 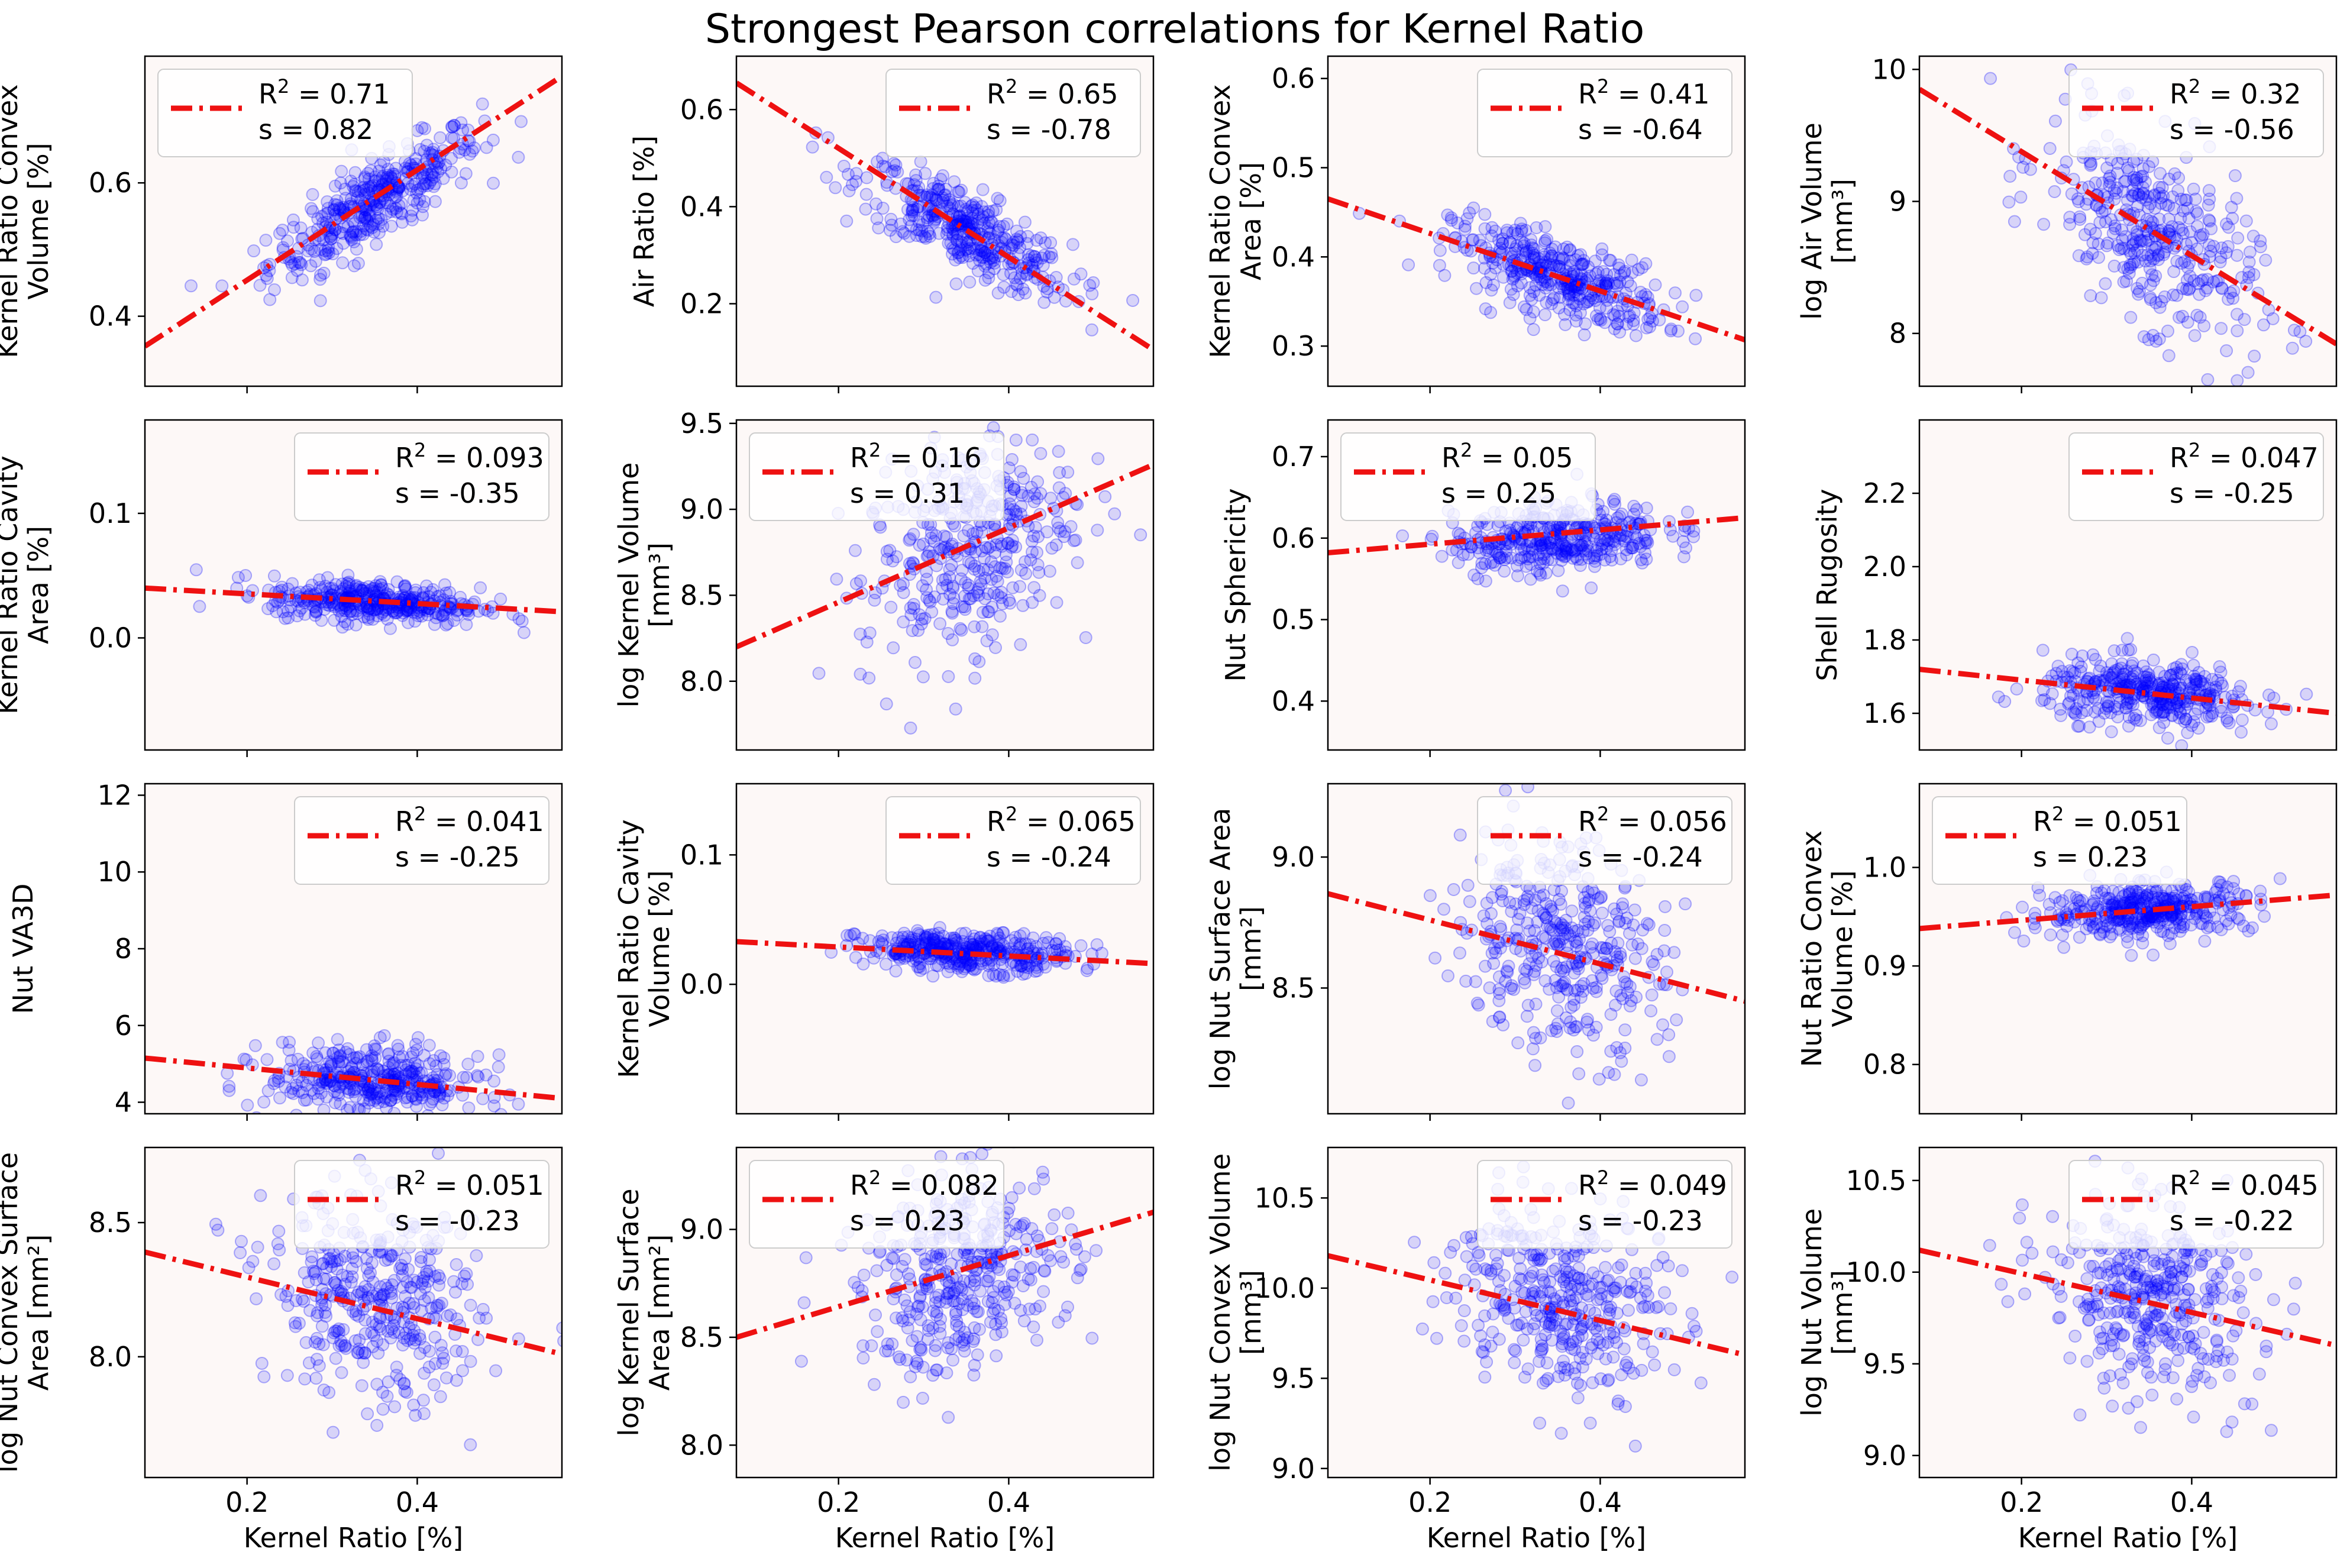 What do you see at coordinates (702, 509) in the screenshot?
I see `y-tick-label: 9.0` at bounding box center [702, 509].